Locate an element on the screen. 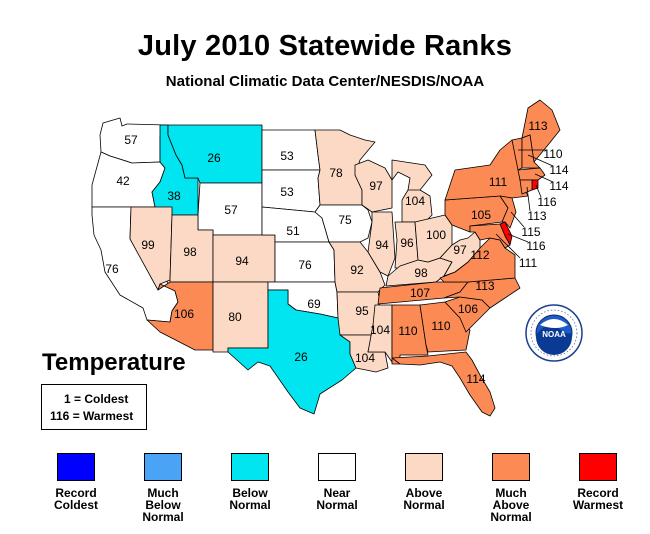  rank-label-sc: 106 is located at coordinates (468, 309).